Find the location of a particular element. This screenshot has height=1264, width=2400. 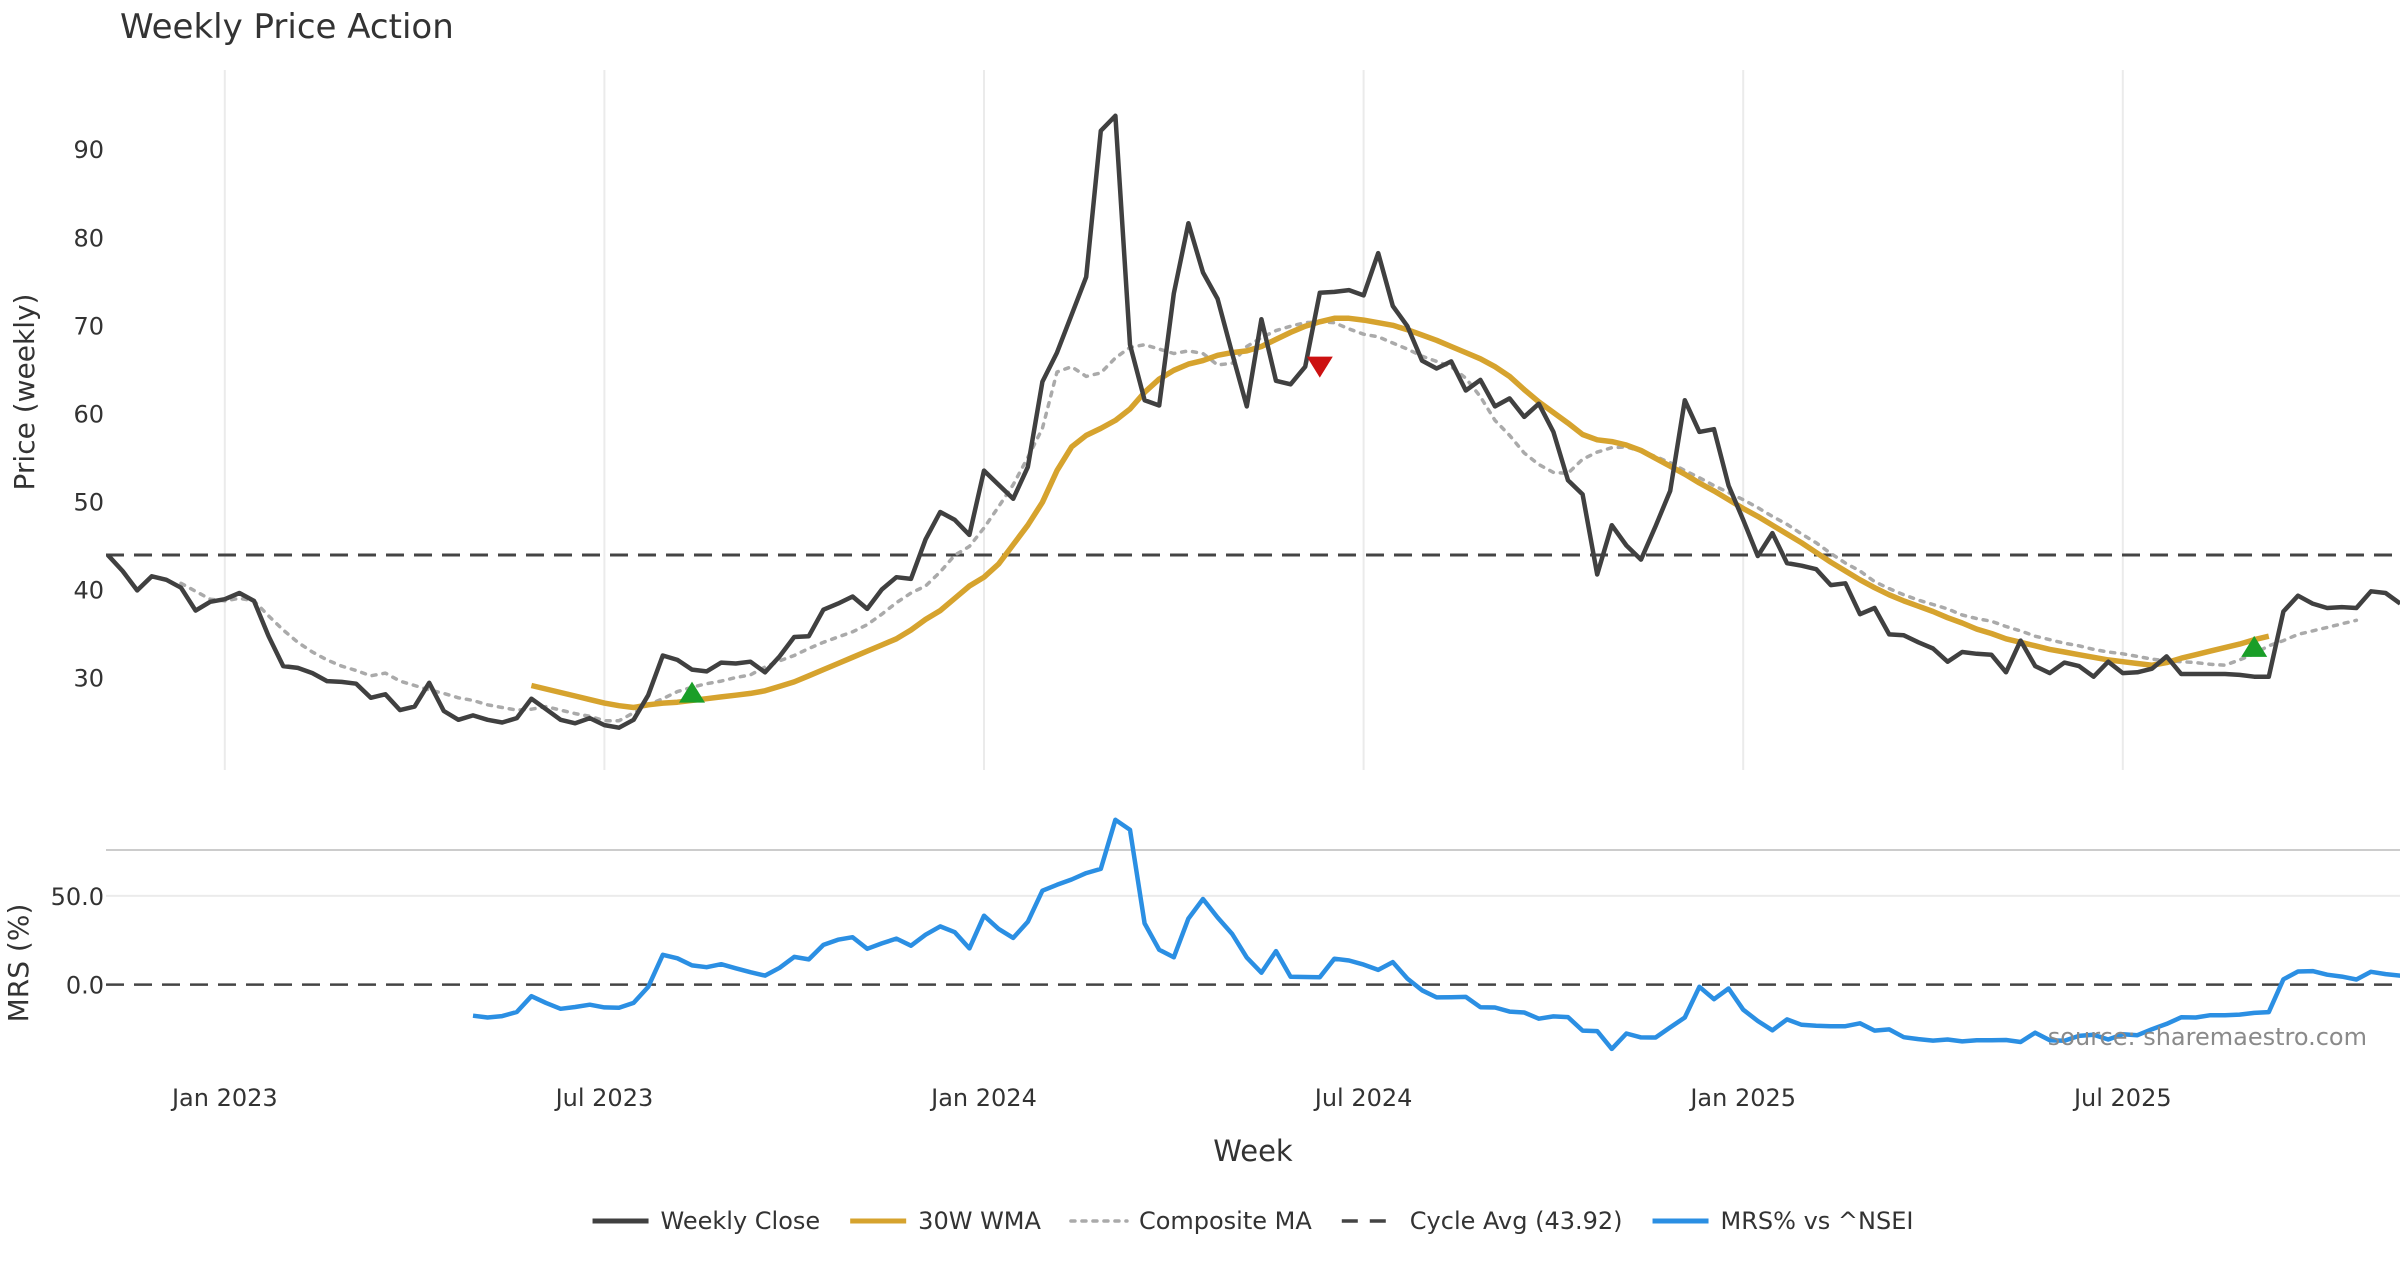

legend-label: MRS% vs ^NSEI is located at coordinates (1817, 1221).